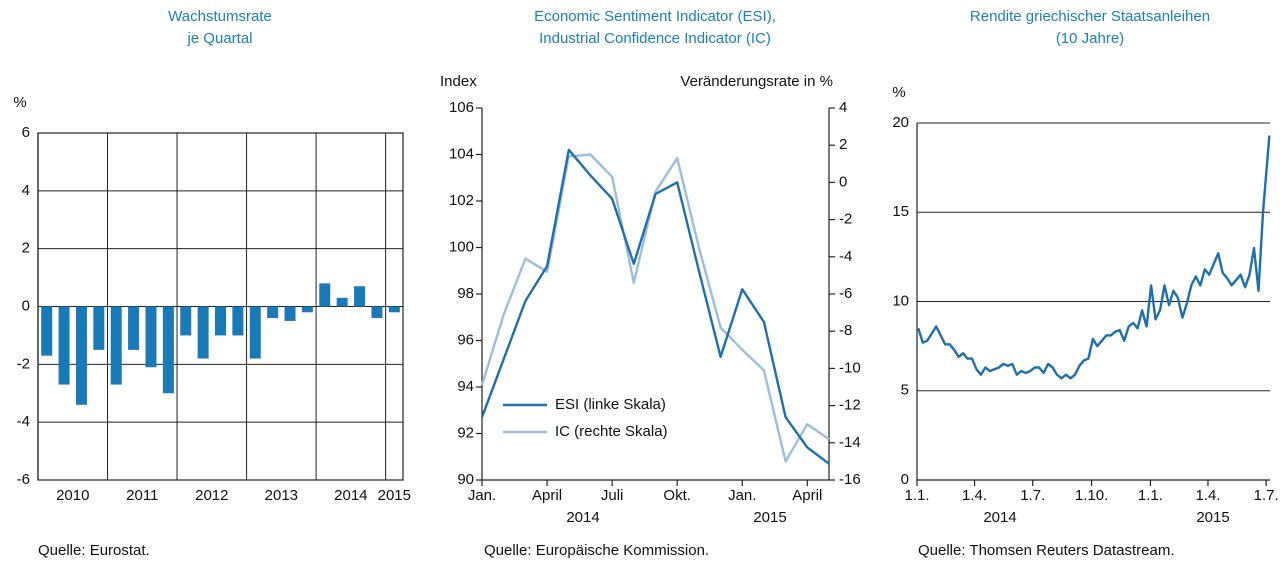  What do you see at coordinates (220, 16) in the screenshot?
I see `chart-title: Wachstumsrate` at bounding box center [220, 16].